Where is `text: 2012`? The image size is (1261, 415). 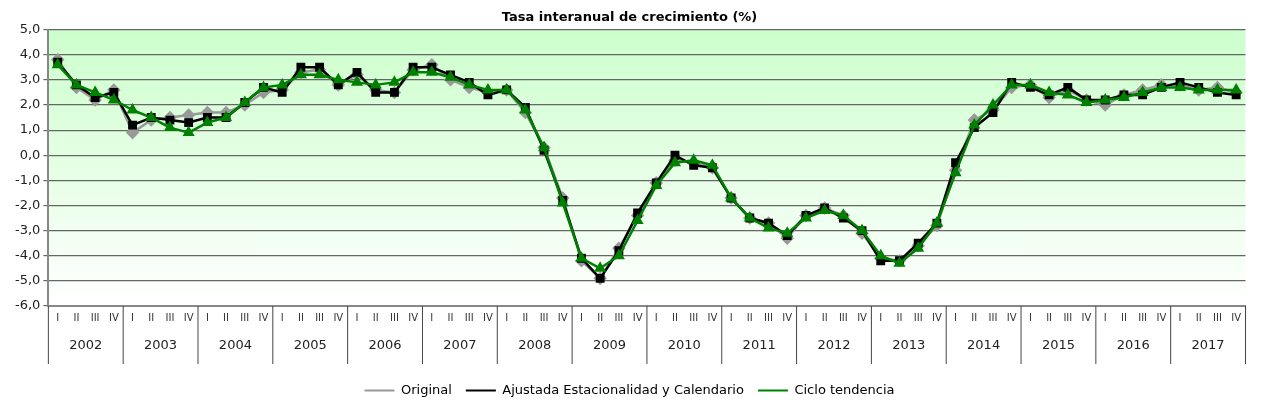 text: 2012 is located at coordinates (834, 345).